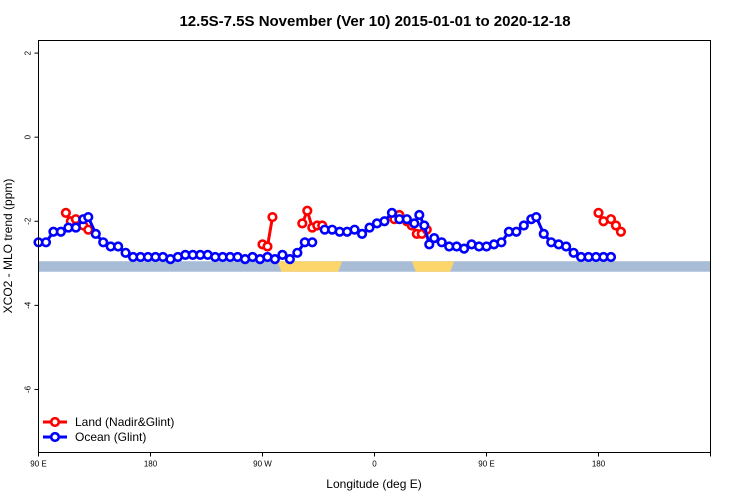  Describe the element at coordinates (373, 484) in the screenshot. I see `x-axis-label: Longitude (deg E)` at that location.